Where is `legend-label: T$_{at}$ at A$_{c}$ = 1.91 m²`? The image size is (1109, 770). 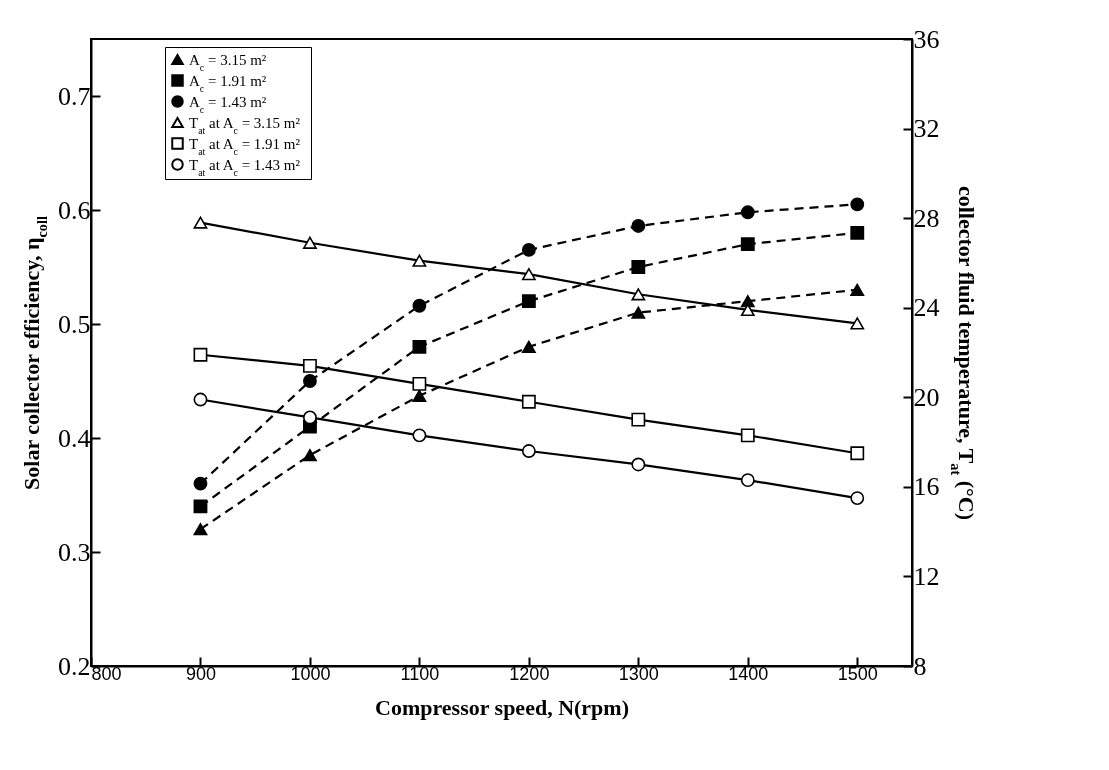
legend-label: T$_{at}$ at A$_{c}$ = 1.91 m² is located at coordinates (245, 145).